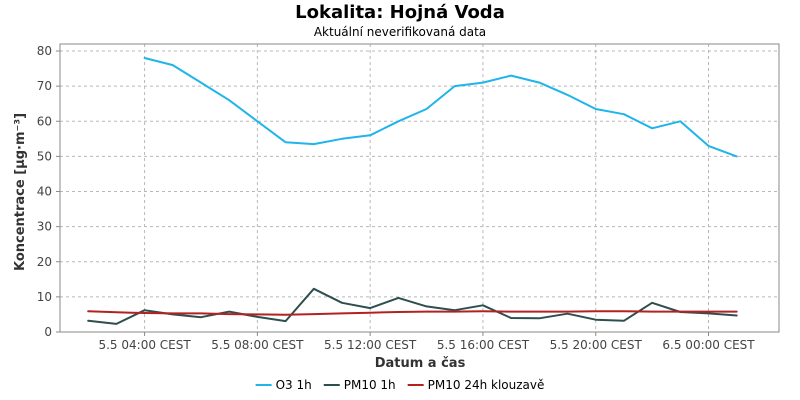 Image resolution: width=800 pixels, height=400 pixels. I want to click on y-tick-label: 70, so click(44, 86).